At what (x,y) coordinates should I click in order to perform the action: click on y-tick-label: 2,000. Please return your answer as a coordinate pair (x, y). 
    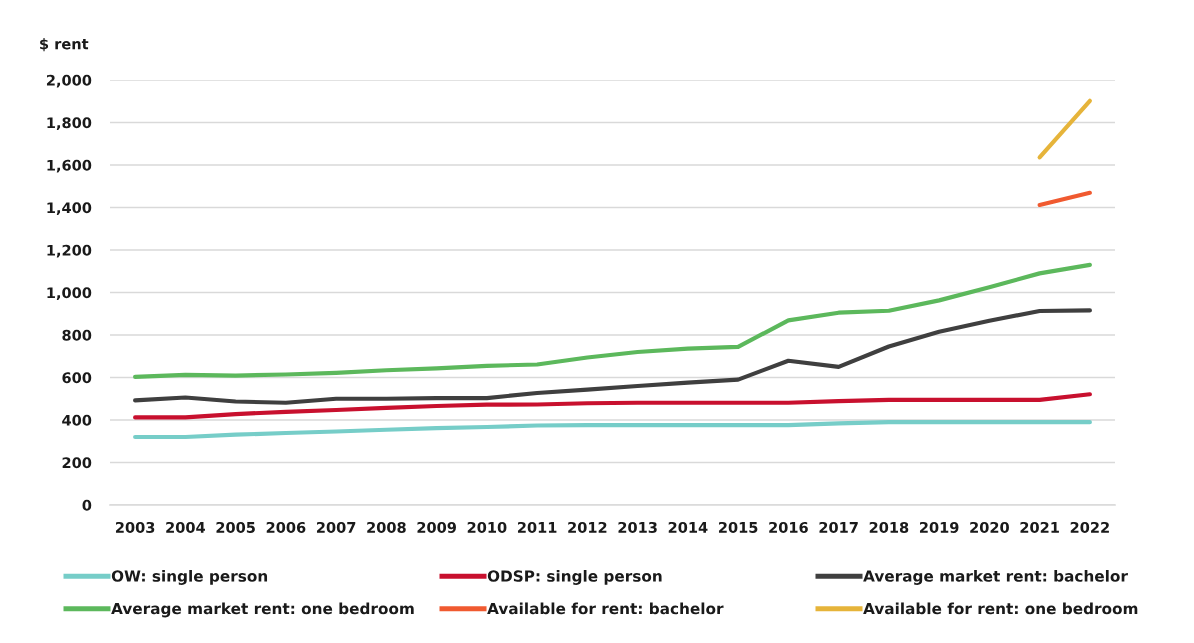
    Looking at the image, I should click on (69, 81).